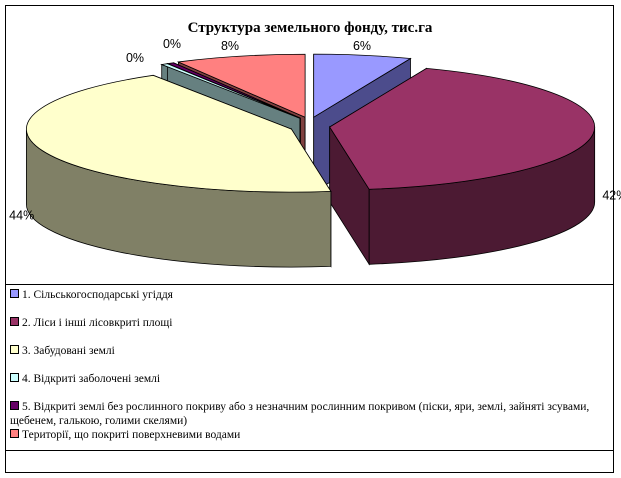  What do you see at coordinates (313, 295) in the screenshot?
I see `legend-item-1: 1. Сільськогосподарські угіддя` at bounding box center [313, 295].